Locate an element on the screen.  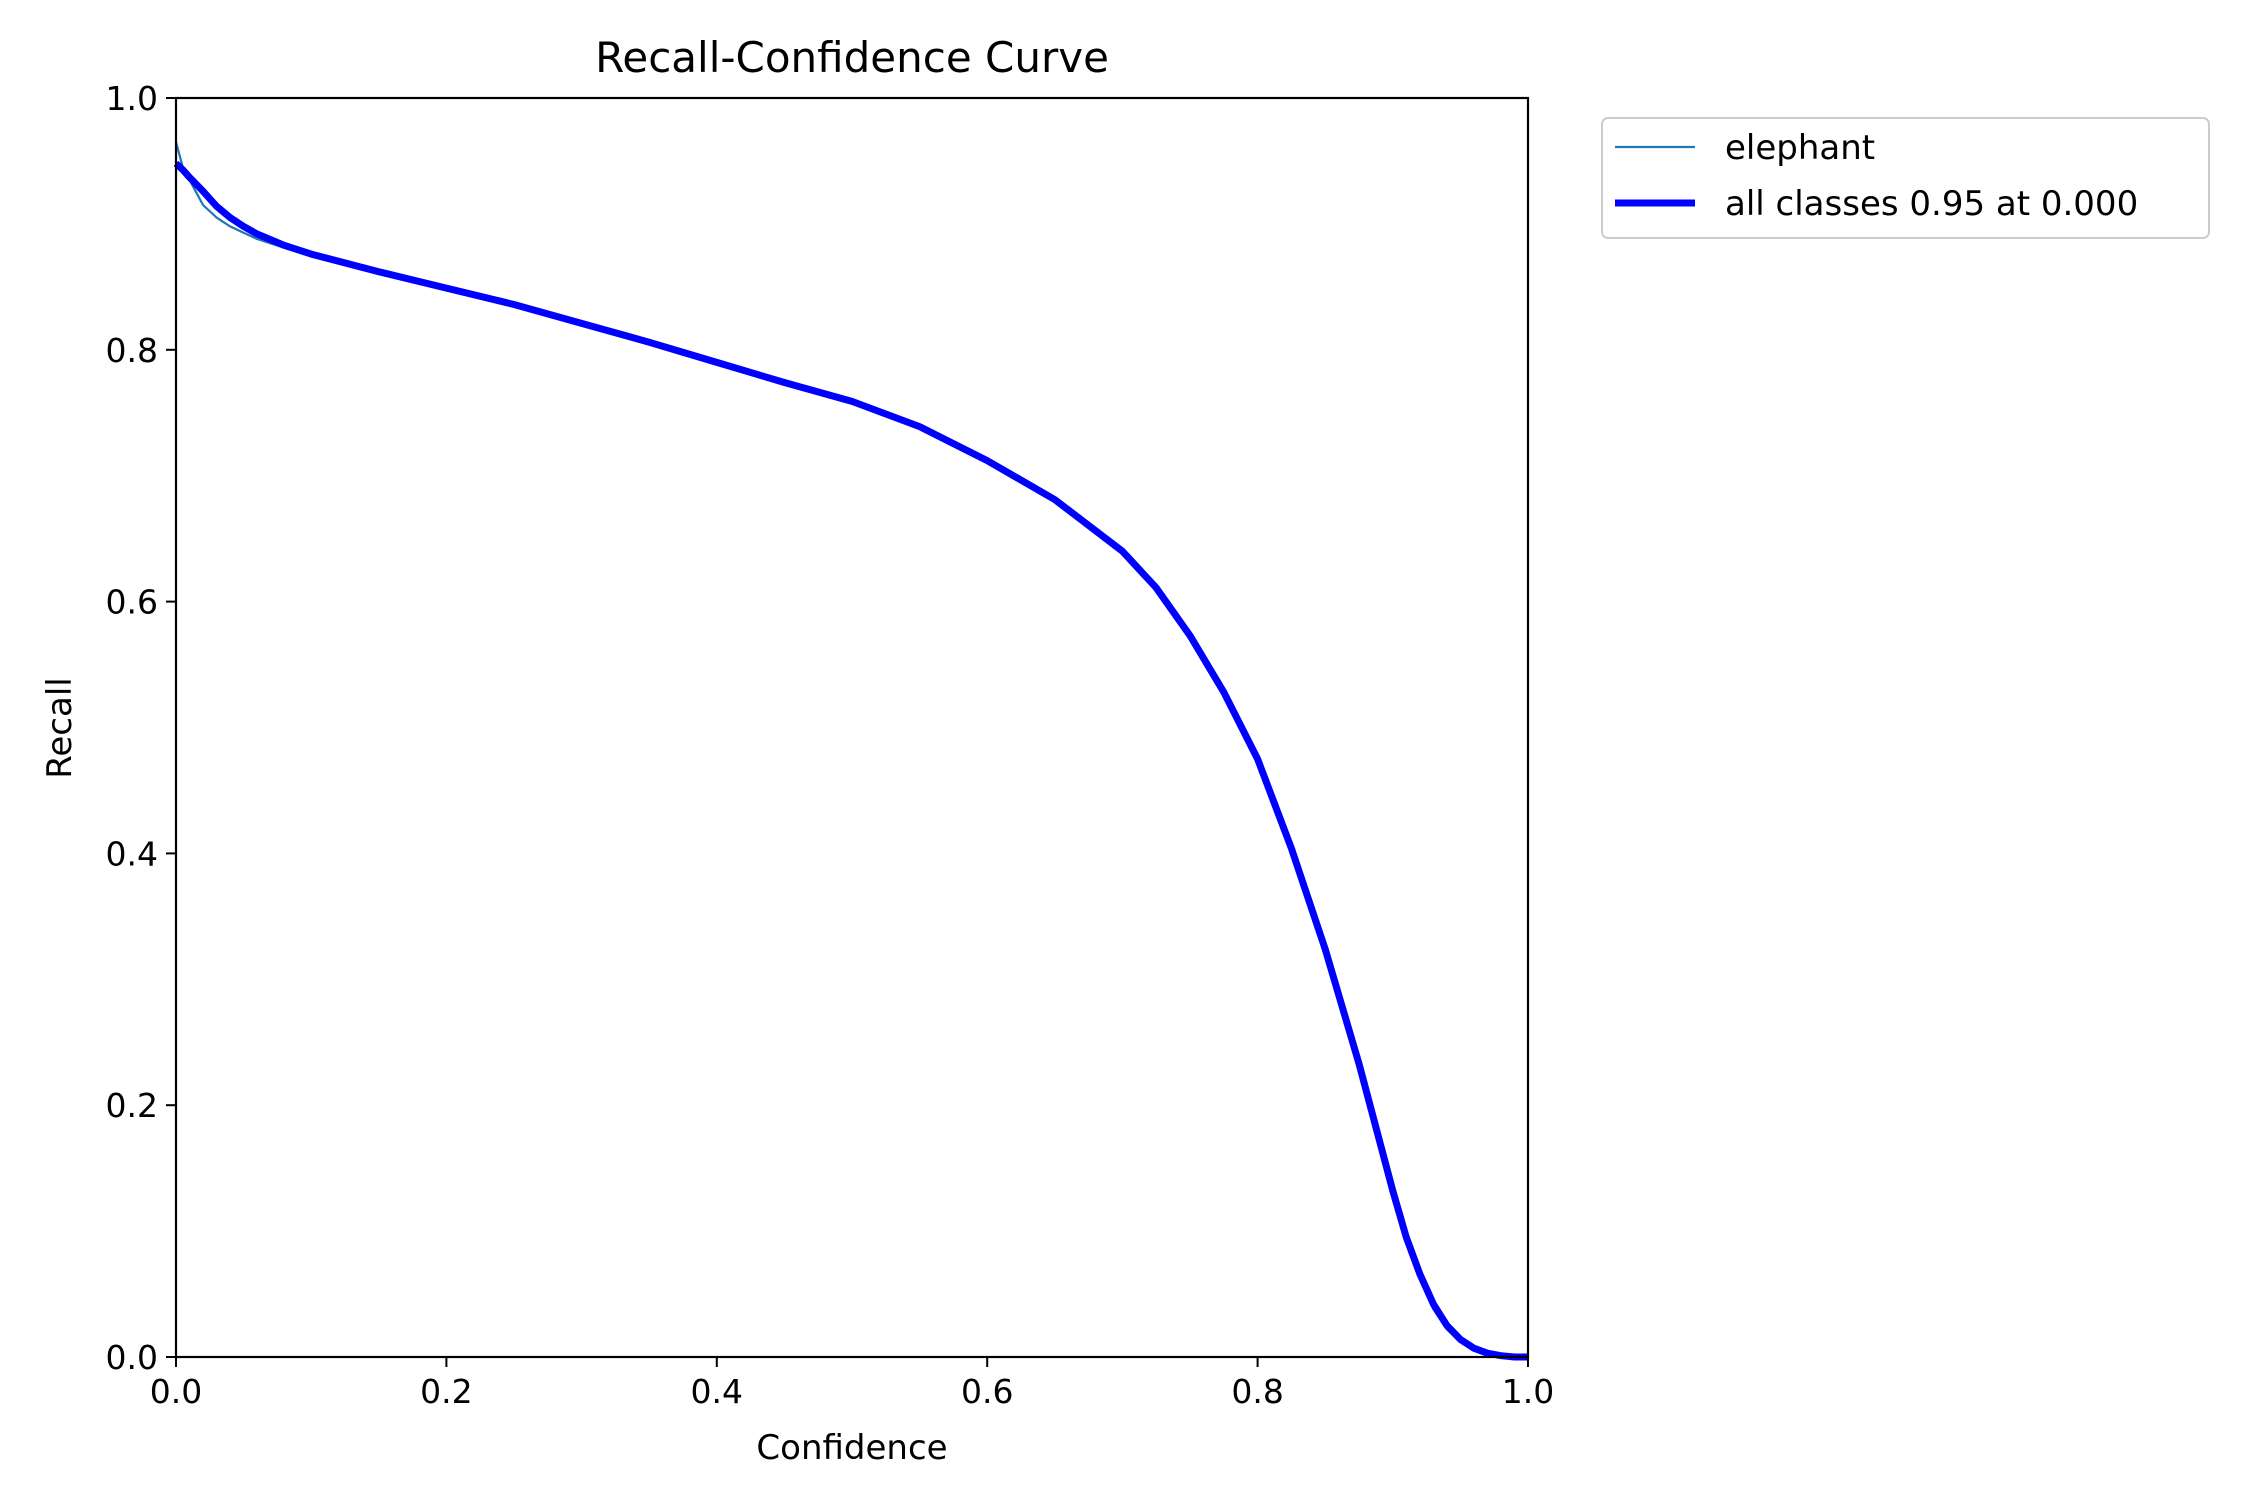
legend-label-all-classes: all classes 0.95 at 0.000 is located at coordinates (1931, 204).